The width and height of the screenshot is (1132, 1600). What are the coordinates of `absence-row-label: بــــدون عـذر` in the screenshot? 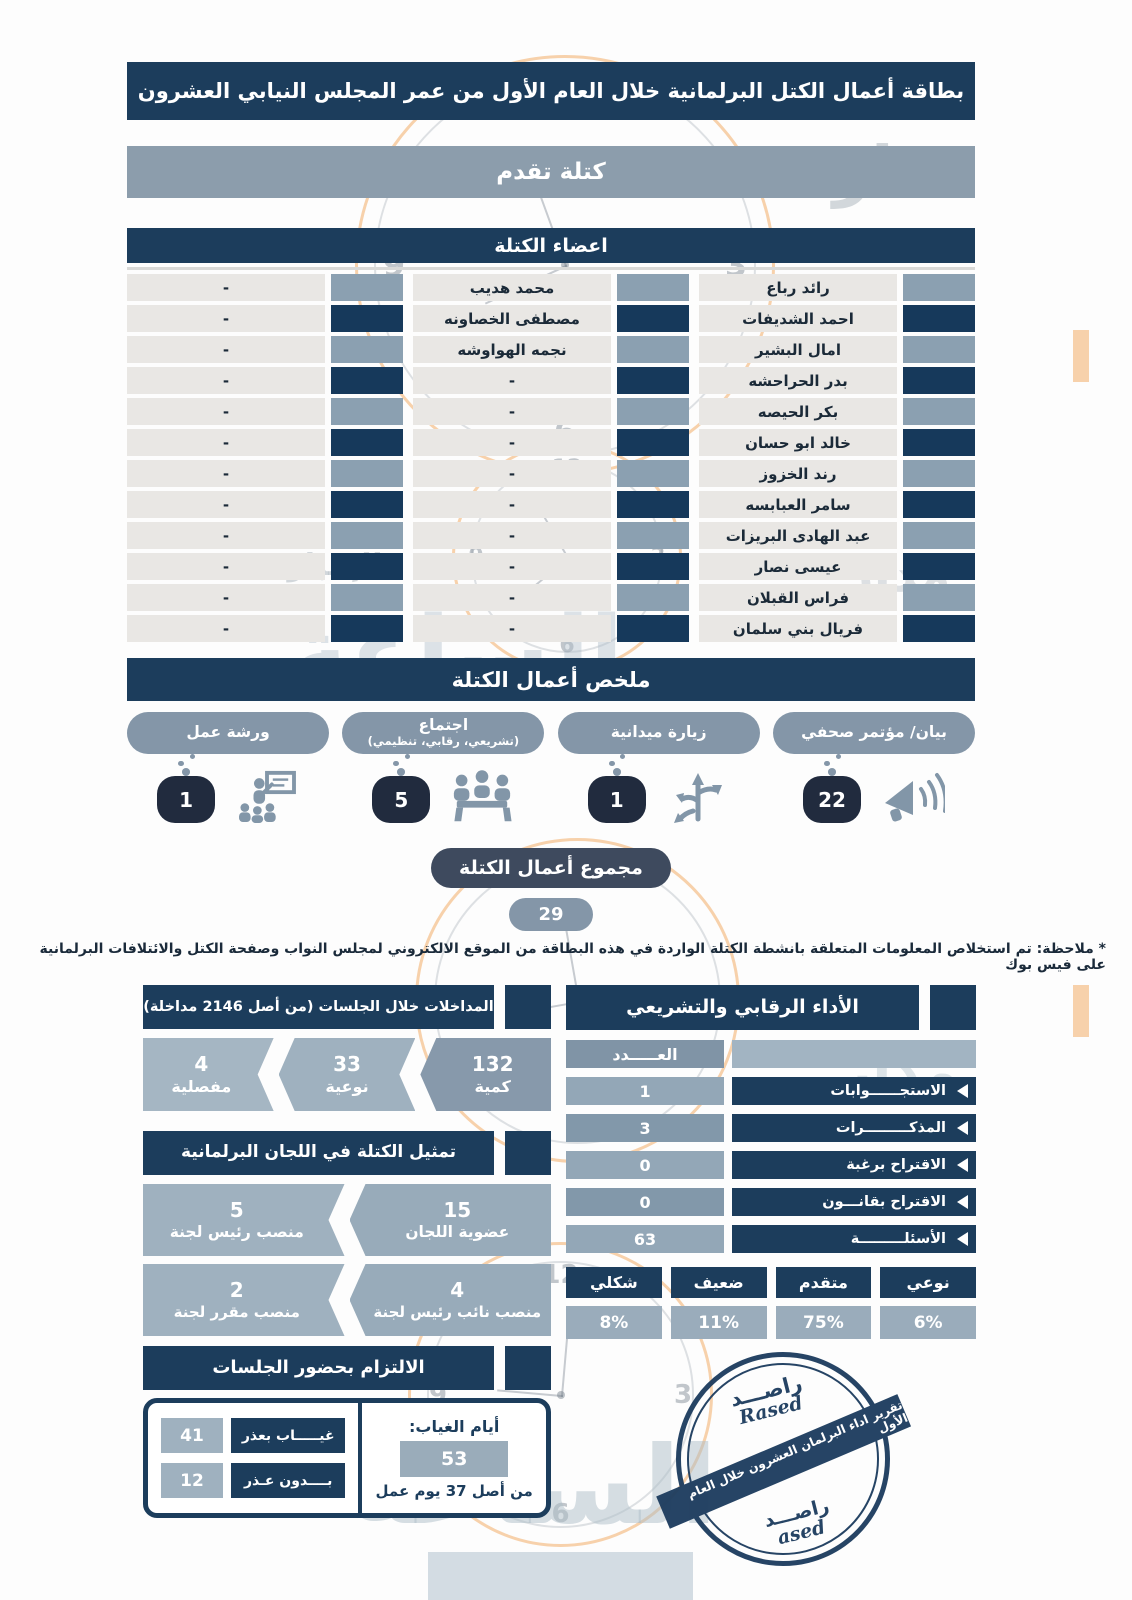 It's located at (288, 1480).